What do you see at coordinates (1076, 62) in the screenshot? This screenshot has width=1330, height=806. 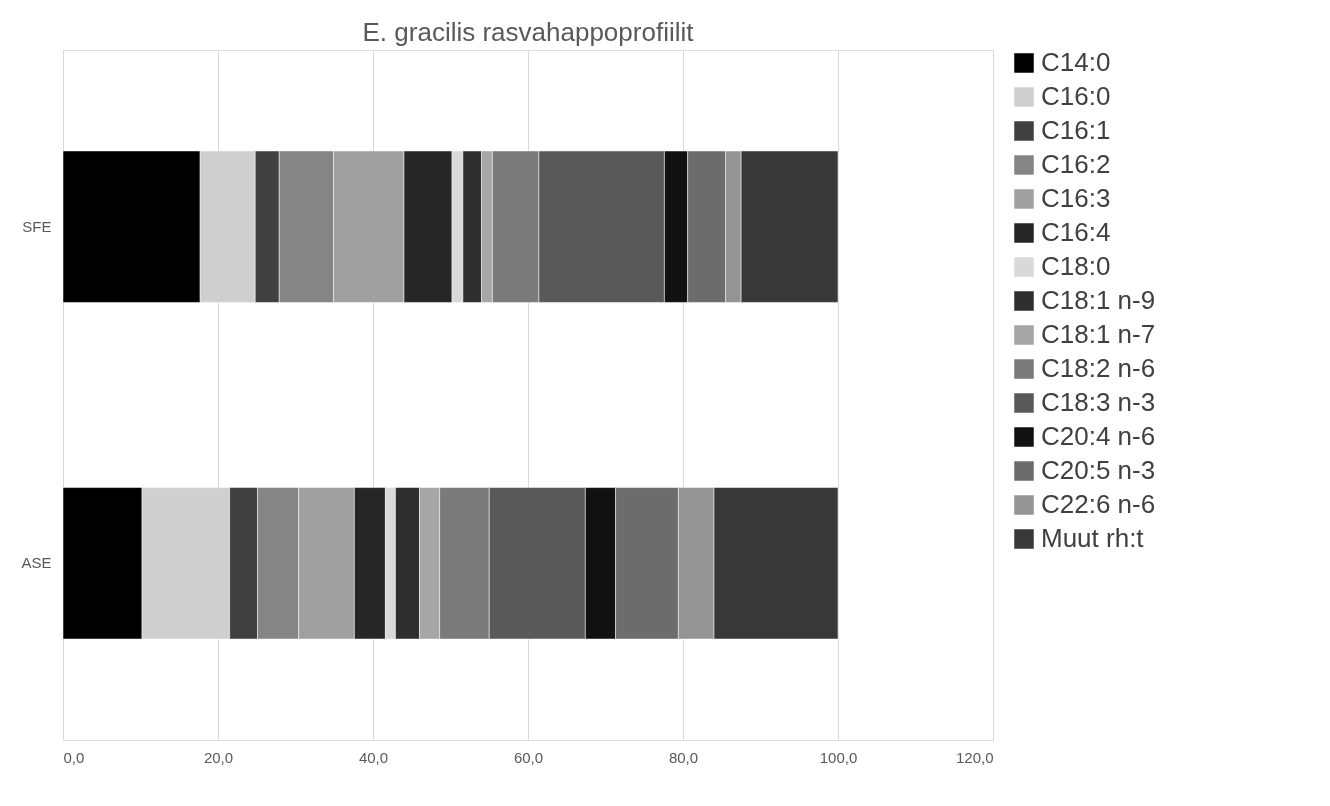 I see `legend-label: C14:0` at bounding box center [1076, 62].